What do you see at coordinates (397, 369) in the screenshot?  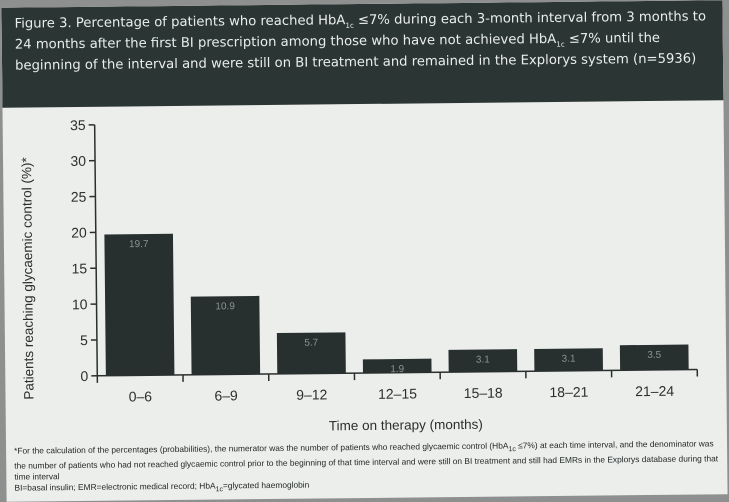 I see `bar-data-label: 1.9` at bounding box center [397, 369].